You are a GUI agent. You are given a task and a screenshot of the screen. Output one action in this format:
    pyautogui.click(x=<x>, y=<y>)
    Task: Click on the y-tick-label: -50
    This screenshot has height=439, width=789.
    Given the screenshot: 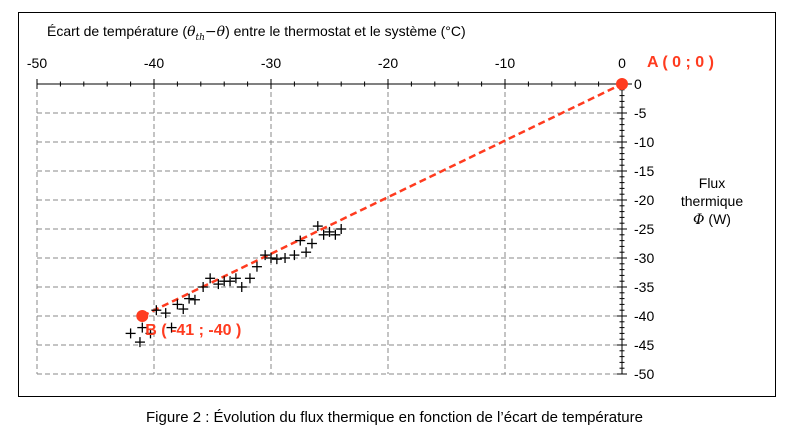 What is the action you would take?
    pyautogui.click(x=644, y=374)
    